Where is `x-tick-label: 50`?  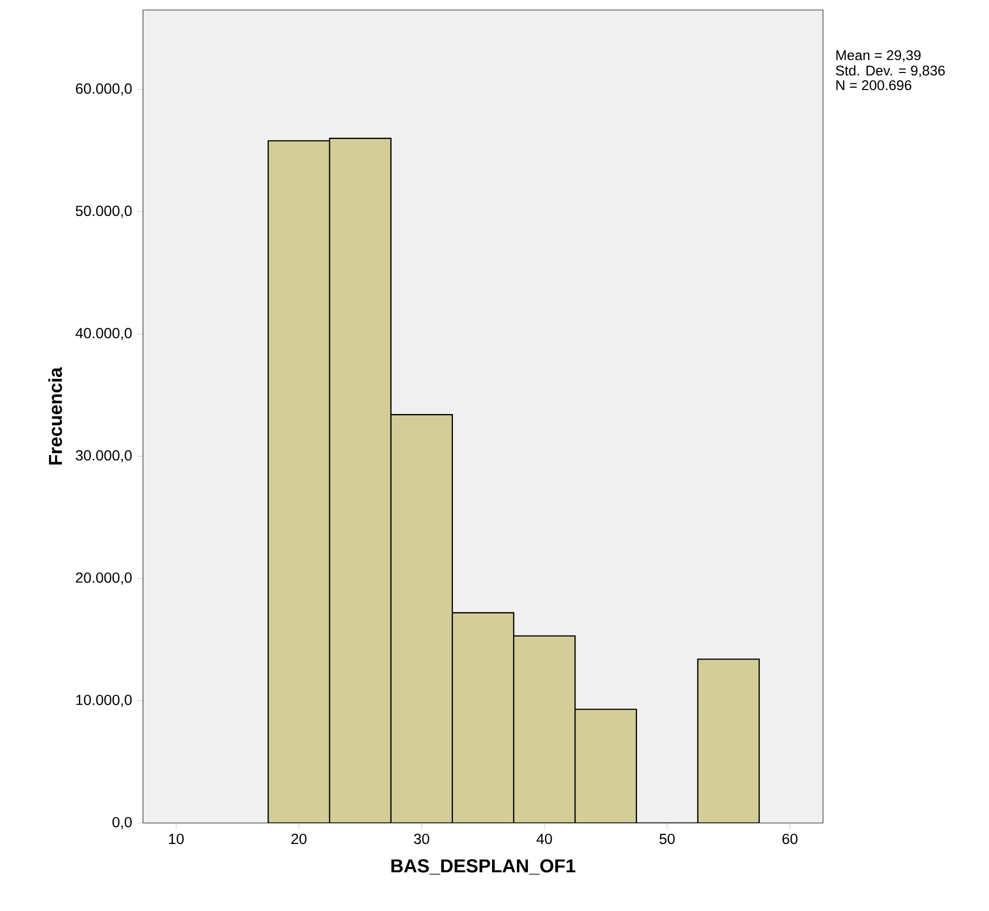 x-tick-label: 50 is located at coordinates (667, 839).